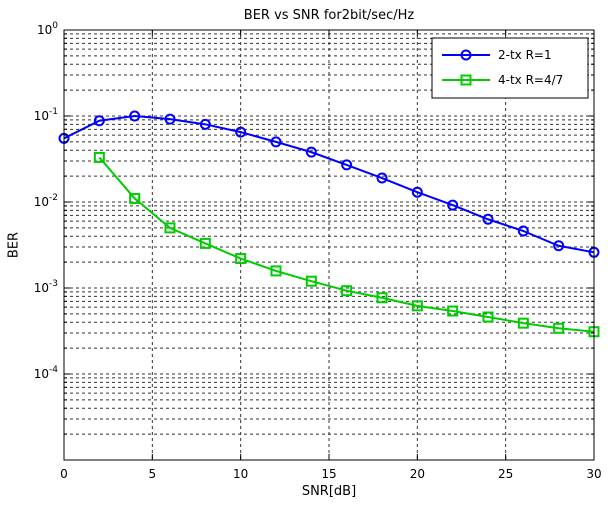 The height and width of the screenshot is (511, 610). What do you see at coordinates (530, 80) in the screenshot?
I see `svg-text: 4-tx R=4/7` at bounding box center [530, 80].